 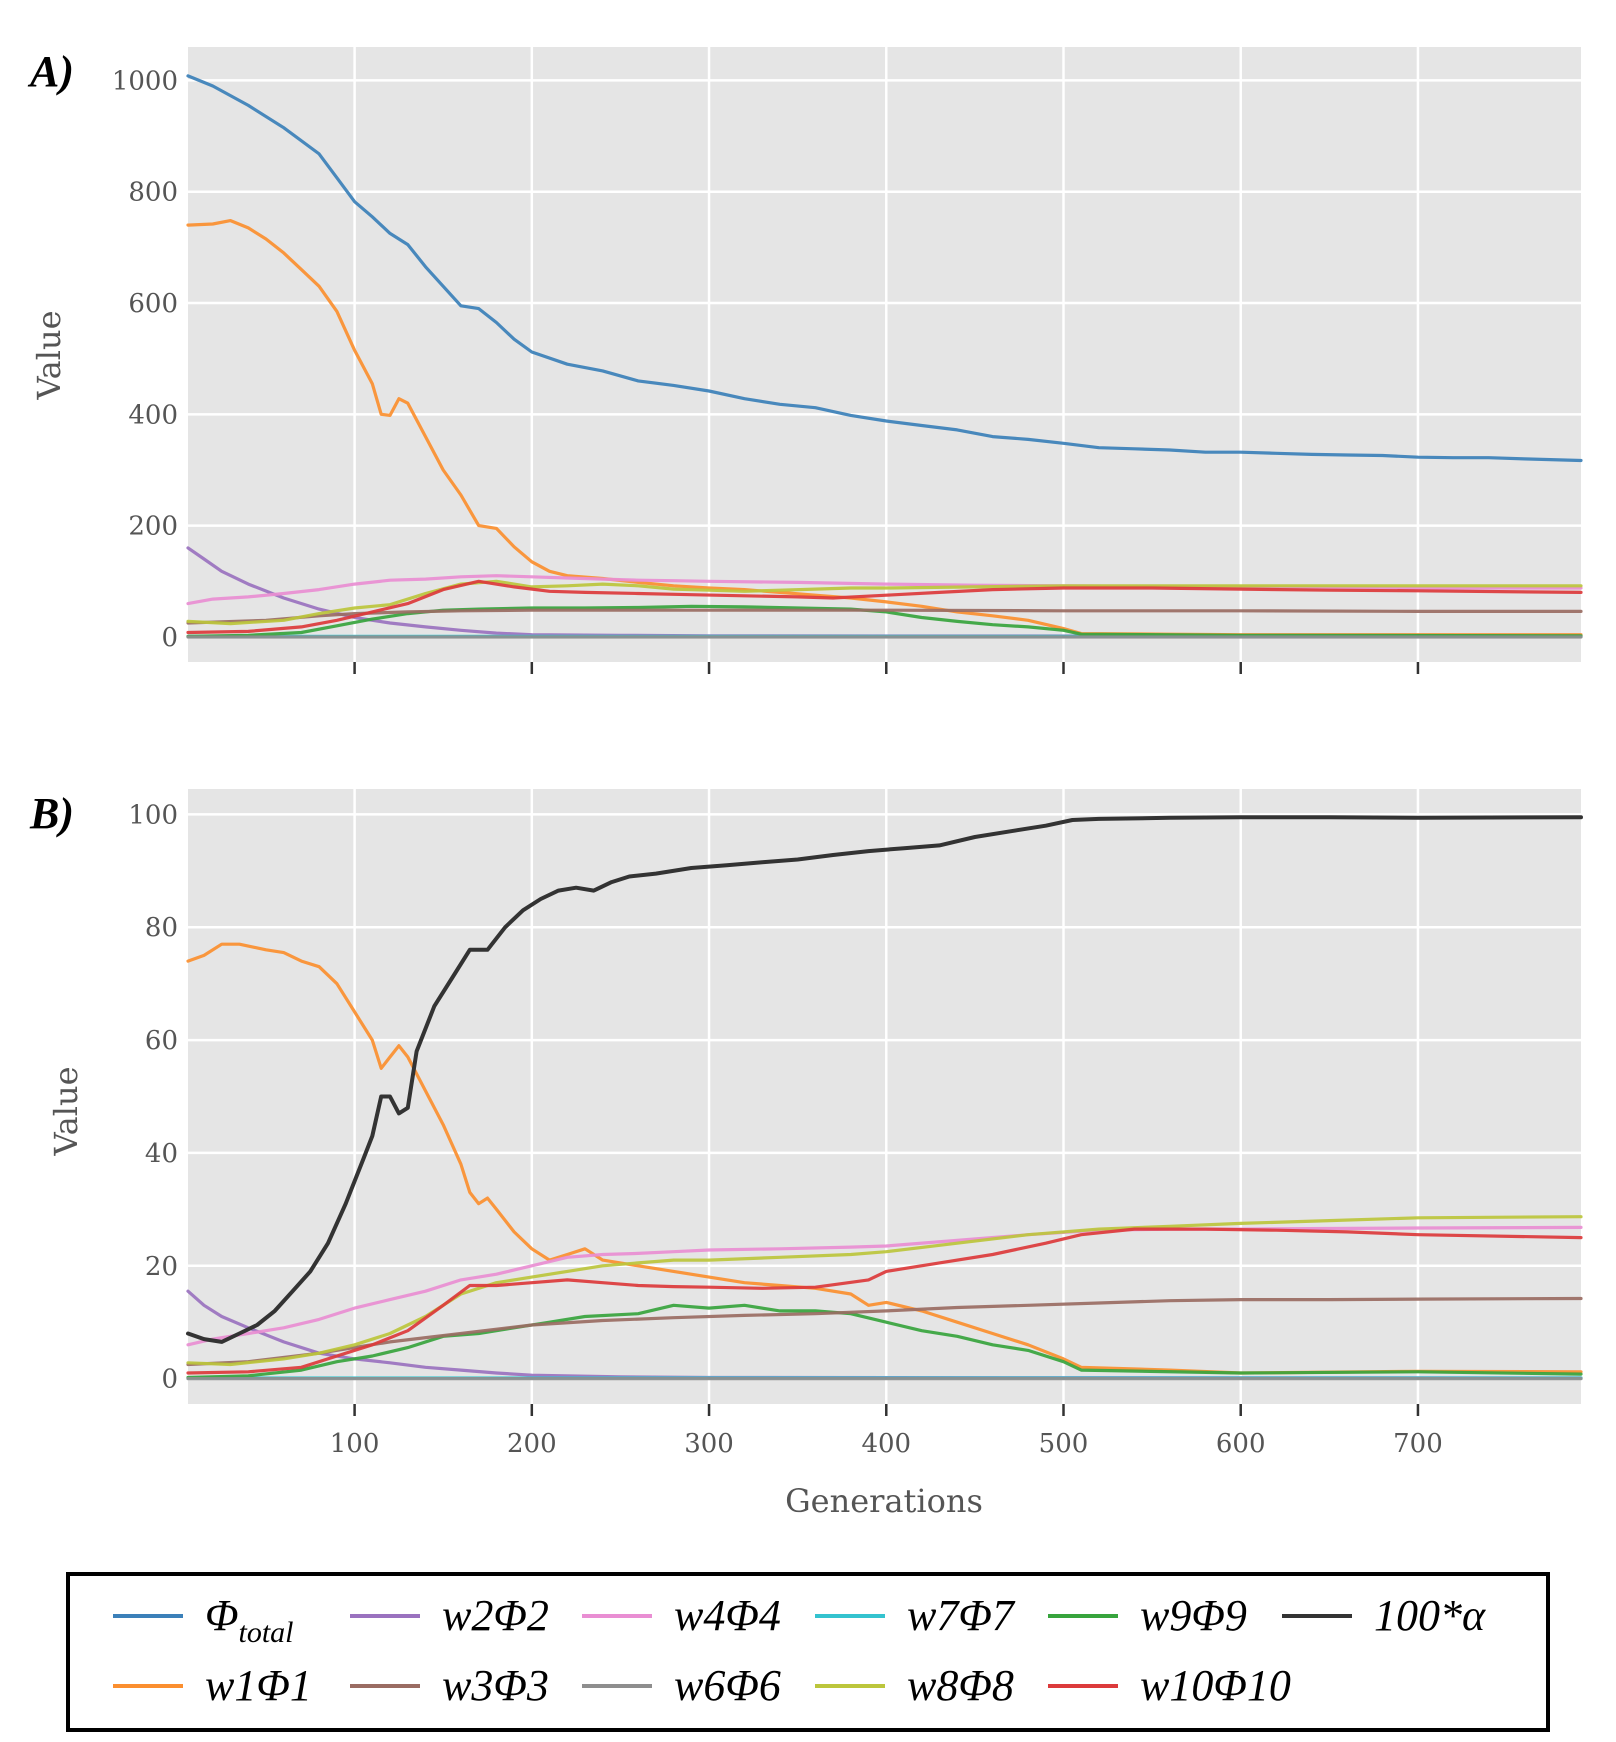 What do you see at coordinates (960, 1685) in the screenshot?
I see `legend-label-w8: w8Φ8` at bounding box center [960, 1685].